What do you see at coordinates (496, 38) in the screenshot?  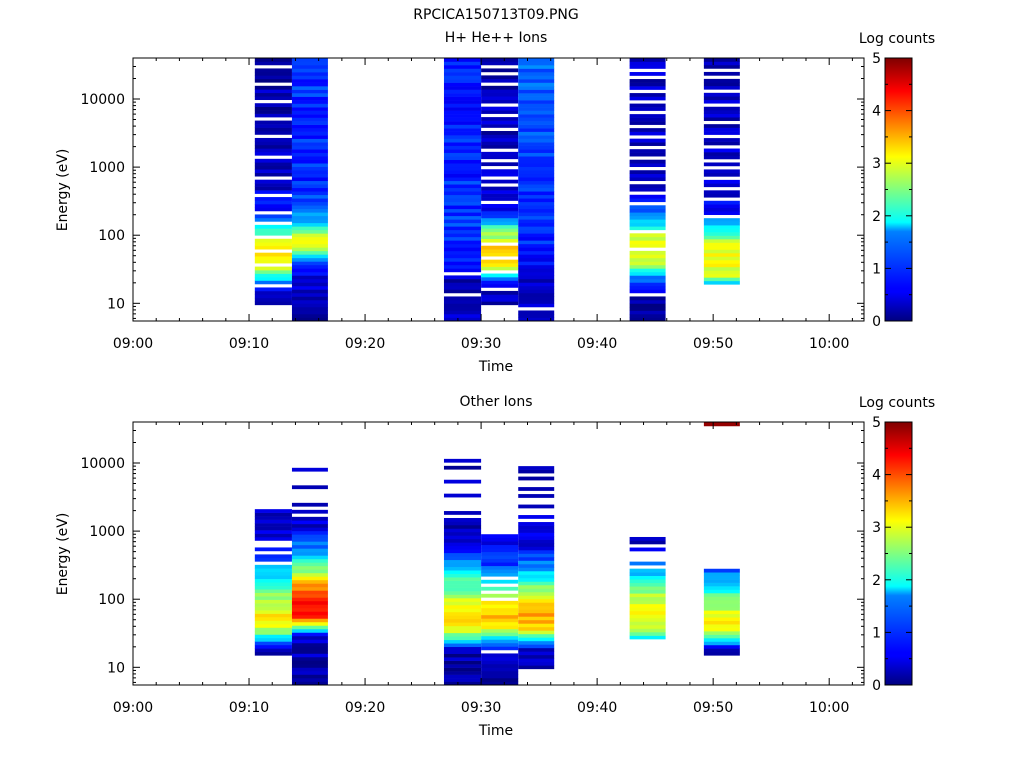 I see `panel-title: H+ He++ Ions` at bounding box center [496, 38].